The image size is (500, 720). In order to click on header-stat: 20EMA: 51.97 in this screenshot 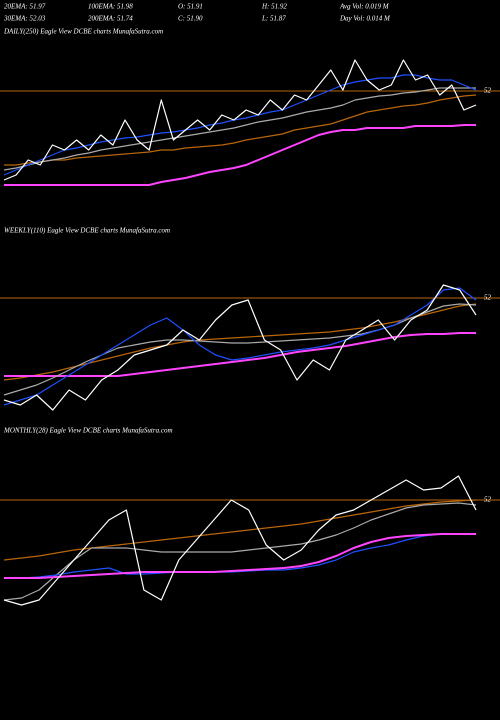, I will do `click(25, 7)`.